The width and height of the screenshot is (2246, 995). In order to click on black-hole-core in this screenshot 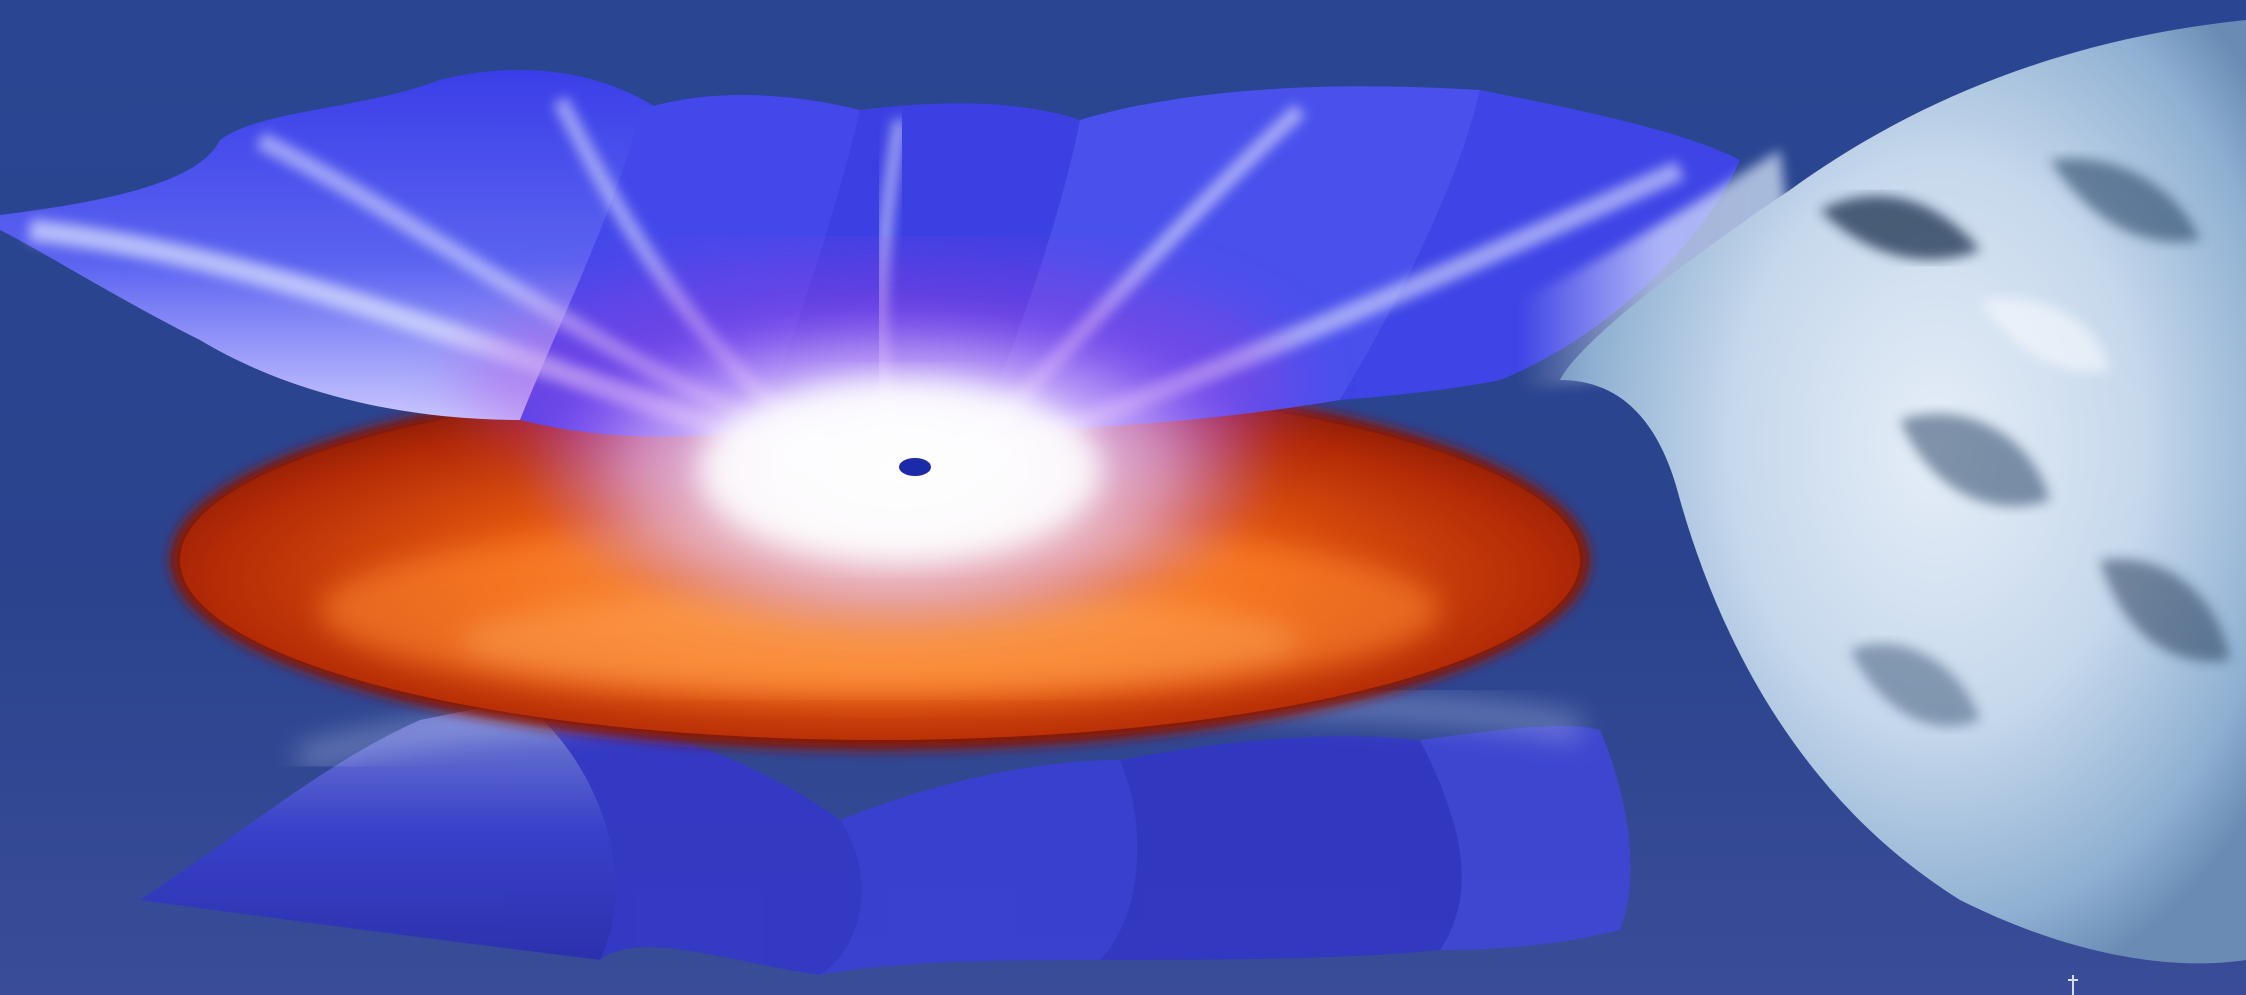, I will do `click(900, 470)`.